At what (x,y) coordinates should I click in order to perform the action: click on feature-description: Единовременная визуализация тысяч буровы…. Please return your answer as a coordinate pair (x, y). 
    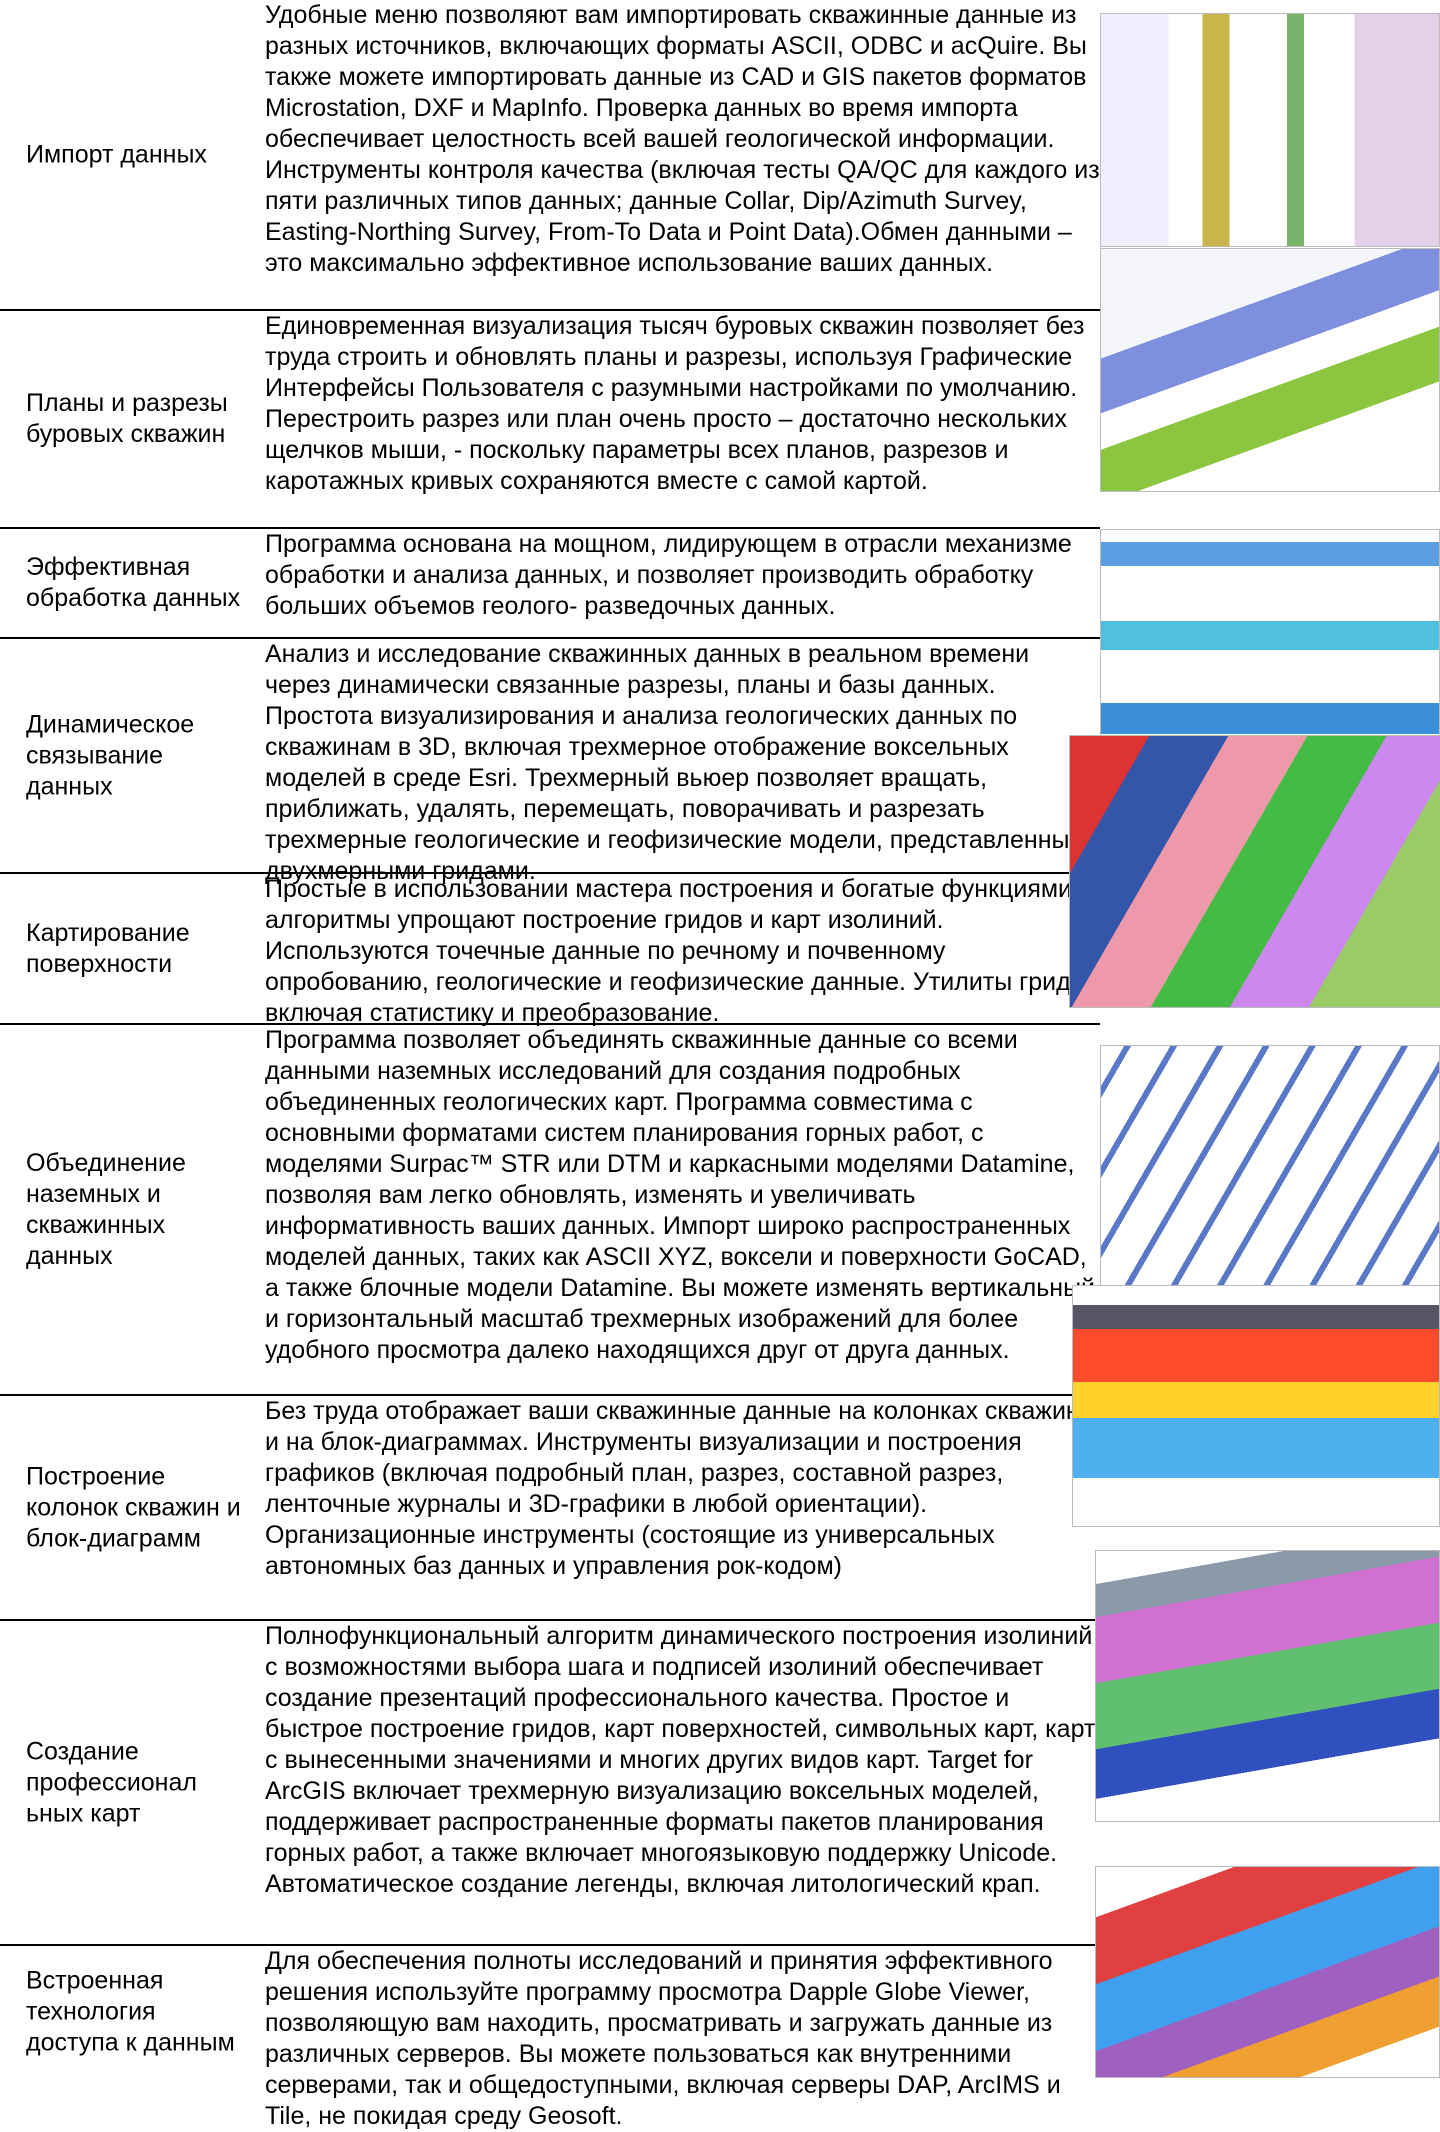
    Looking at the image, I should click on (675, 403).